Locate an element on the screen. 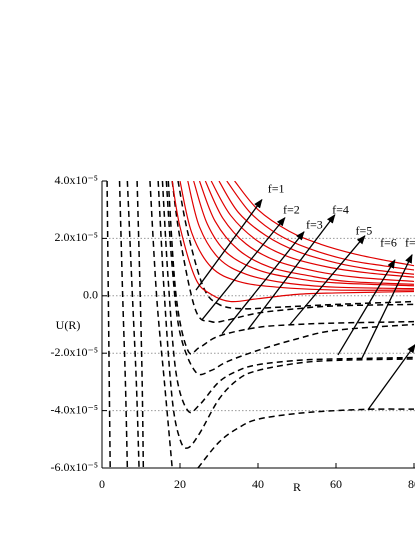 This screenshot has width=415, height=537. x-tick-label: 80 is located at coordinates (411, 484).